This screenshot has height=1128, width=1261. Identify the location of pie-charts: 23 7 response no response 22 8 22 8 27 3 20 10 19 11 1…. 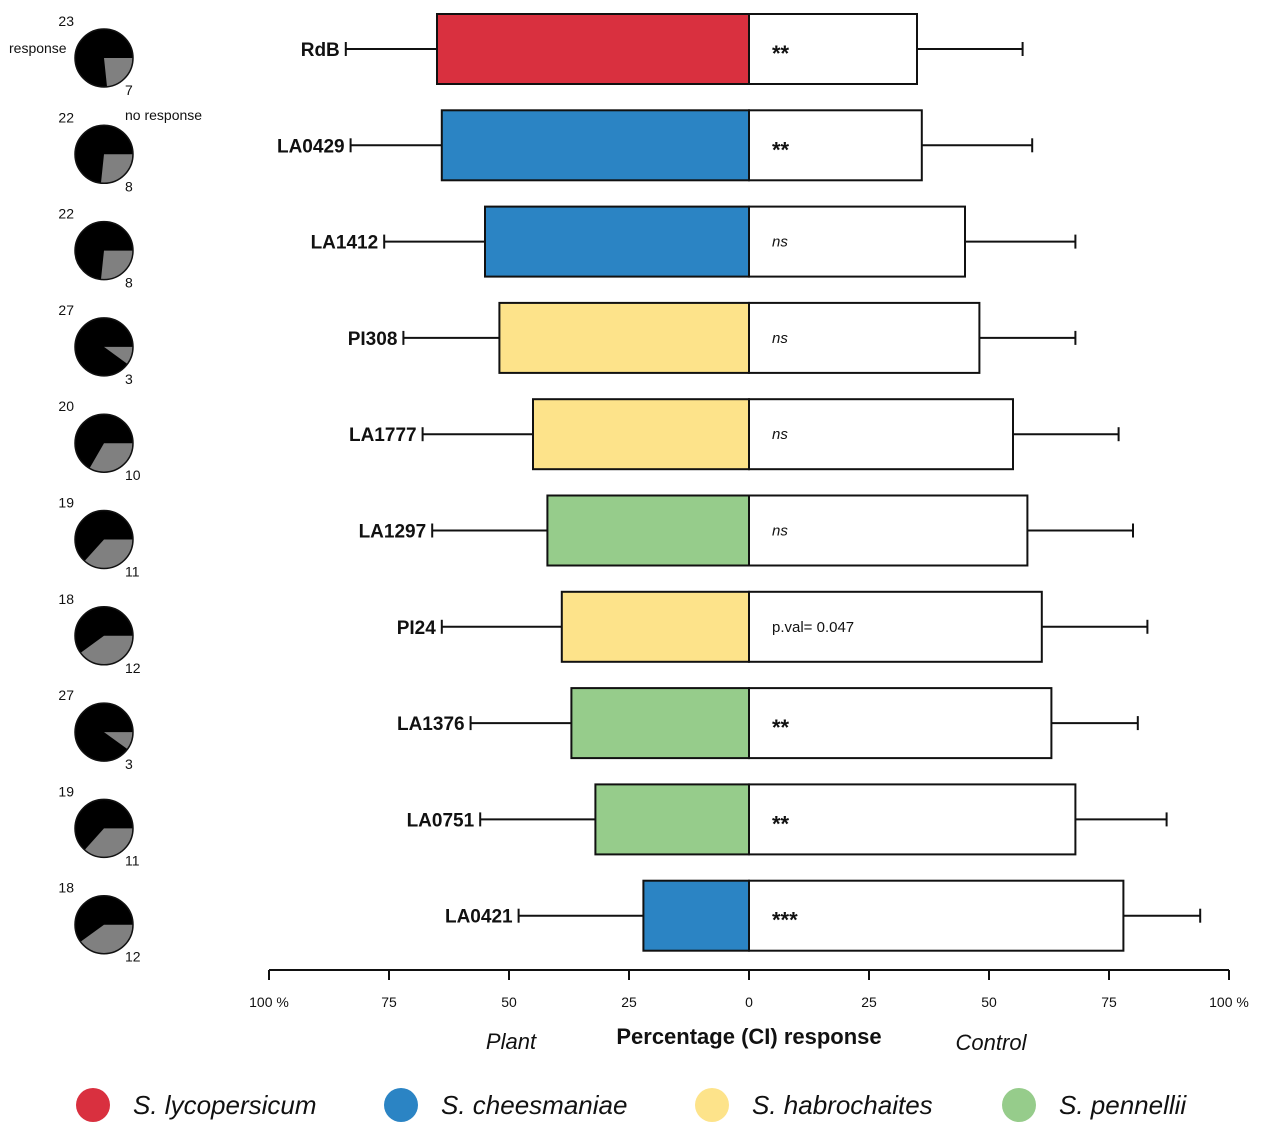
(105, 489).